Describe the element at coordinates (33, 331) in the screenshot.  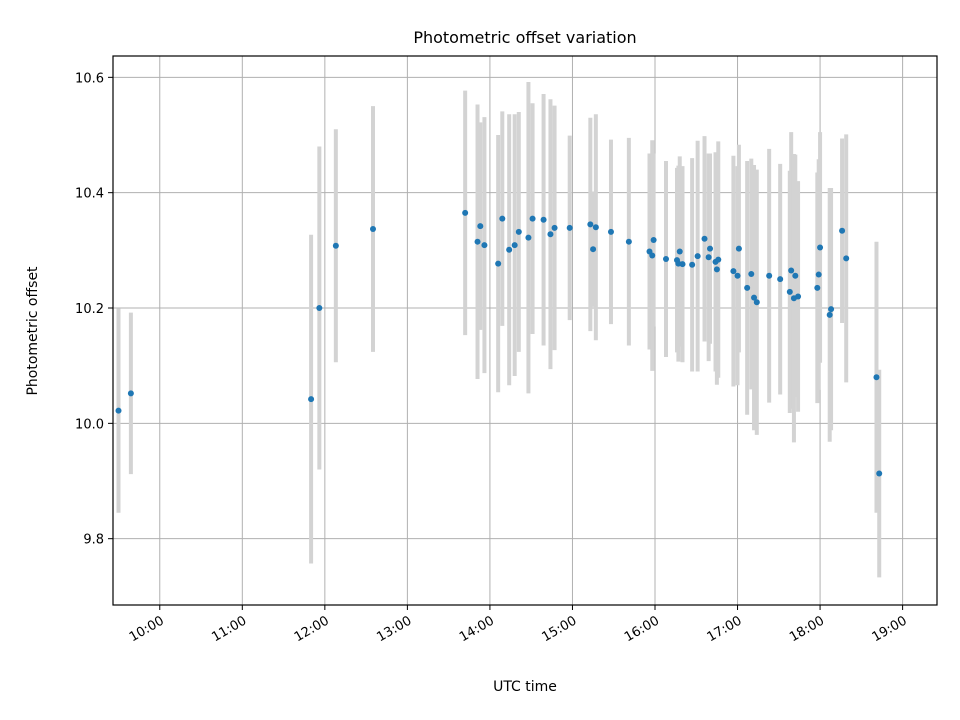
I see `y-axis-label: Photometric offset` at that location.